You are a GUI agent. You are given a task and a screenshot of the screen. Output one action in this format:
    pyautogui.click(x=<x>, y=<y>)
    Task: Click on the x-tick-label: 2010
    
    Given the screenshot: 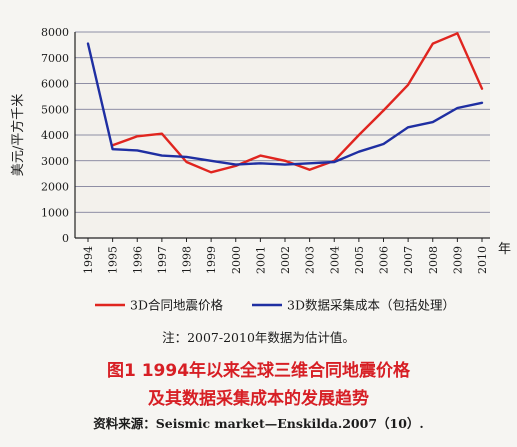 What is the action you would take?
    pyautogui.click(x=482, y=260)
    